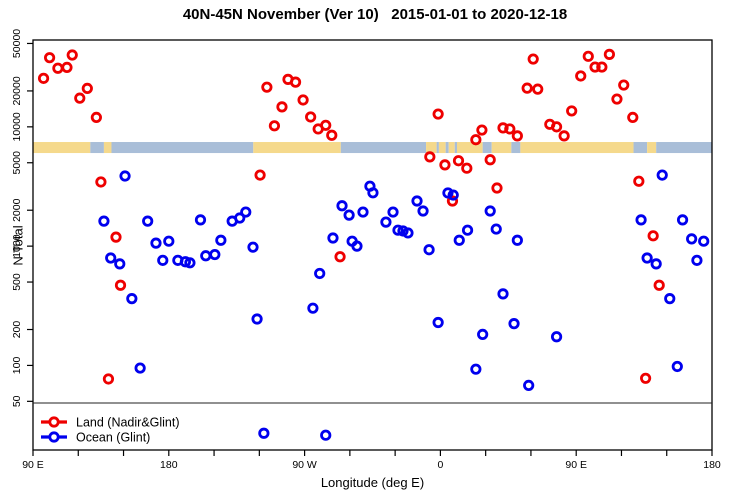 Image resolution: width=750 pixels, height=500 pixels. I want to click on legend-marker-land, so click(54, 422).